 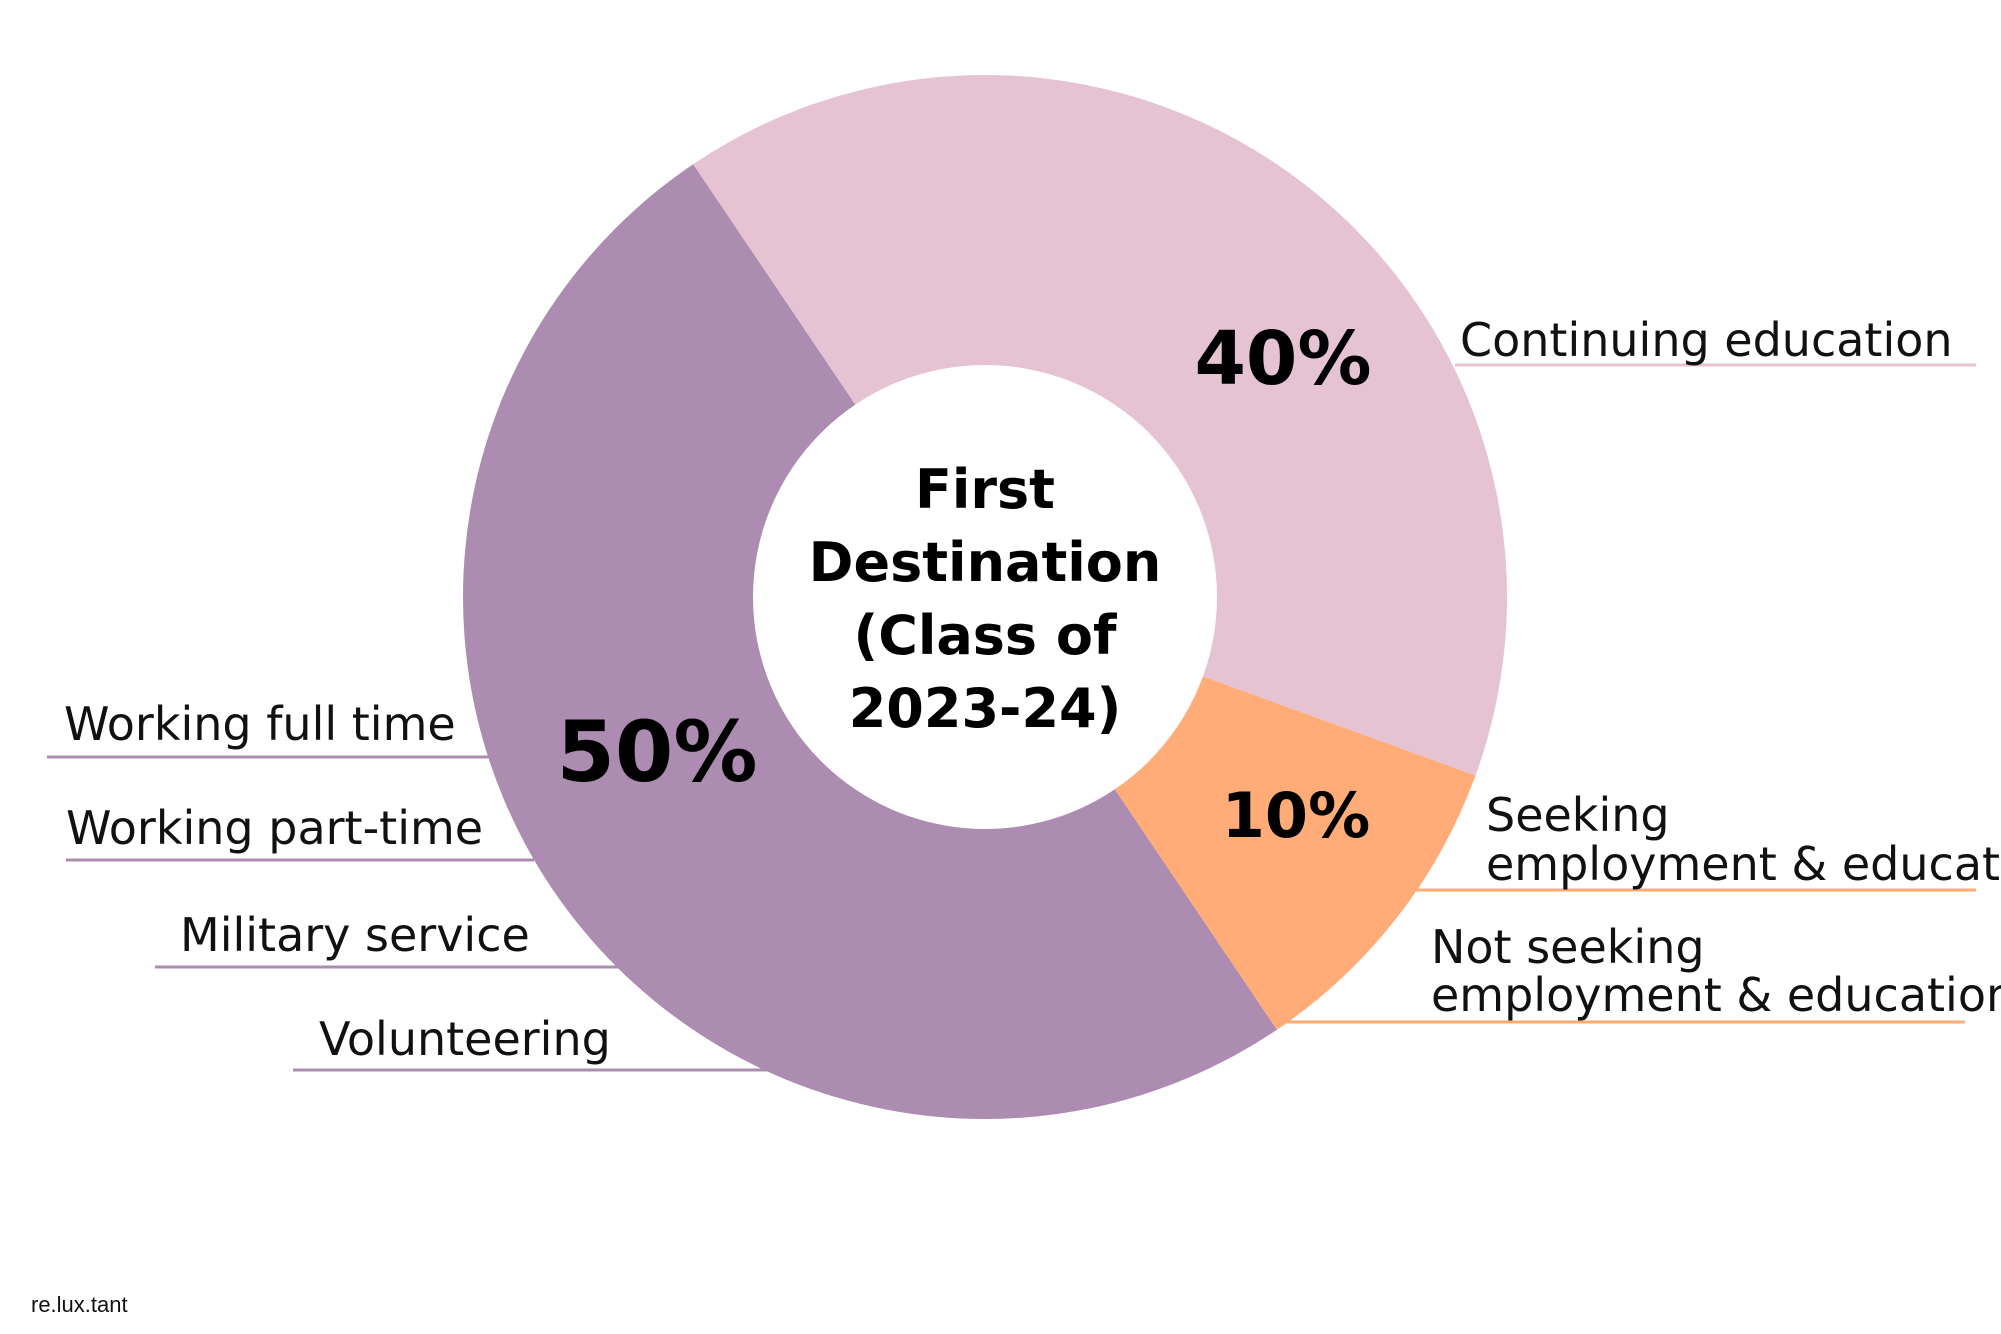 I want to click on center-title-line-3: (Class of, so click(x=985, y=635).